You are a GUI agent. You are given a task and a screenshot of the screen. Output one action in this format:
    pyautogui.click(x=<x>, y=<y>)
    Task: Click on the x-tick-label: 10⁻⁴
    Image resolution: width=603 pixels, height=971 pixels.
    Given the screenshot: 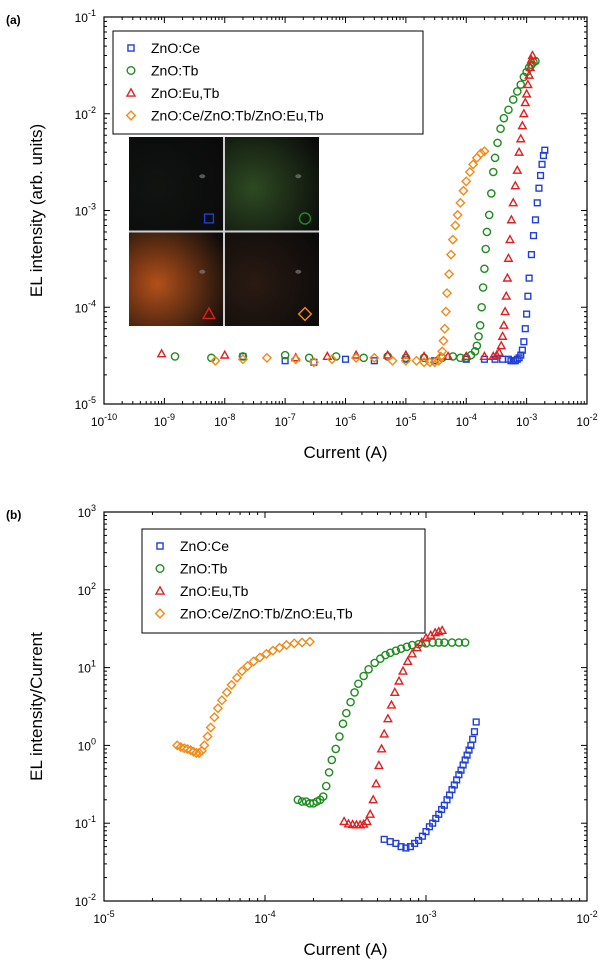 What is the action you would take?
    pyautogui.click(x=466, y=420)
    